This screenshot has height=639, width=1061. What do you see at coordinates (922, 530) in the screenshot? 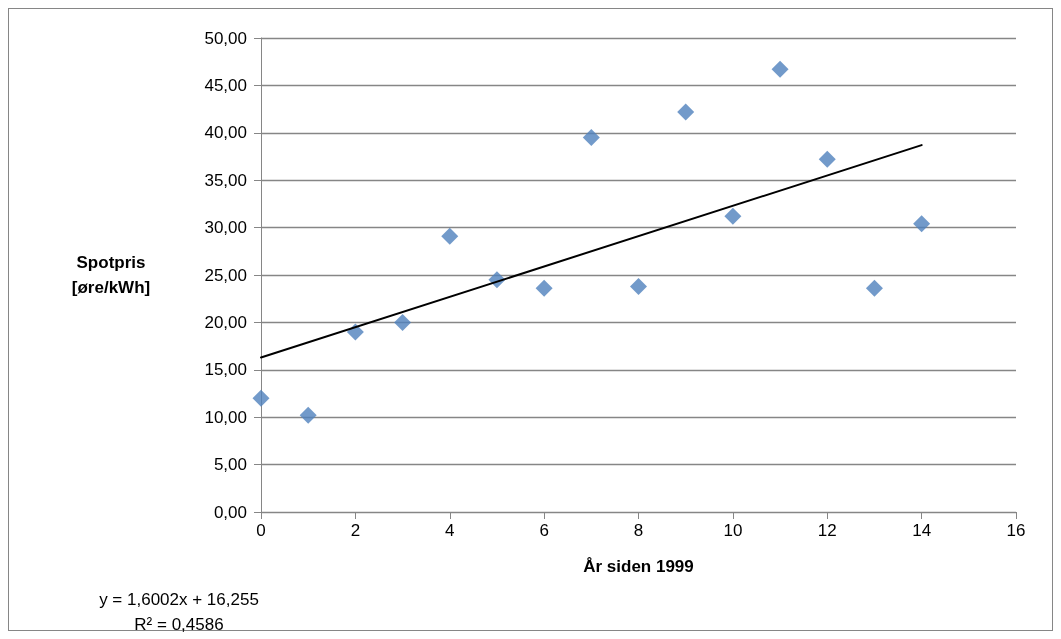
I see `x-tick-label: 14` at bounding box center [922, 530].